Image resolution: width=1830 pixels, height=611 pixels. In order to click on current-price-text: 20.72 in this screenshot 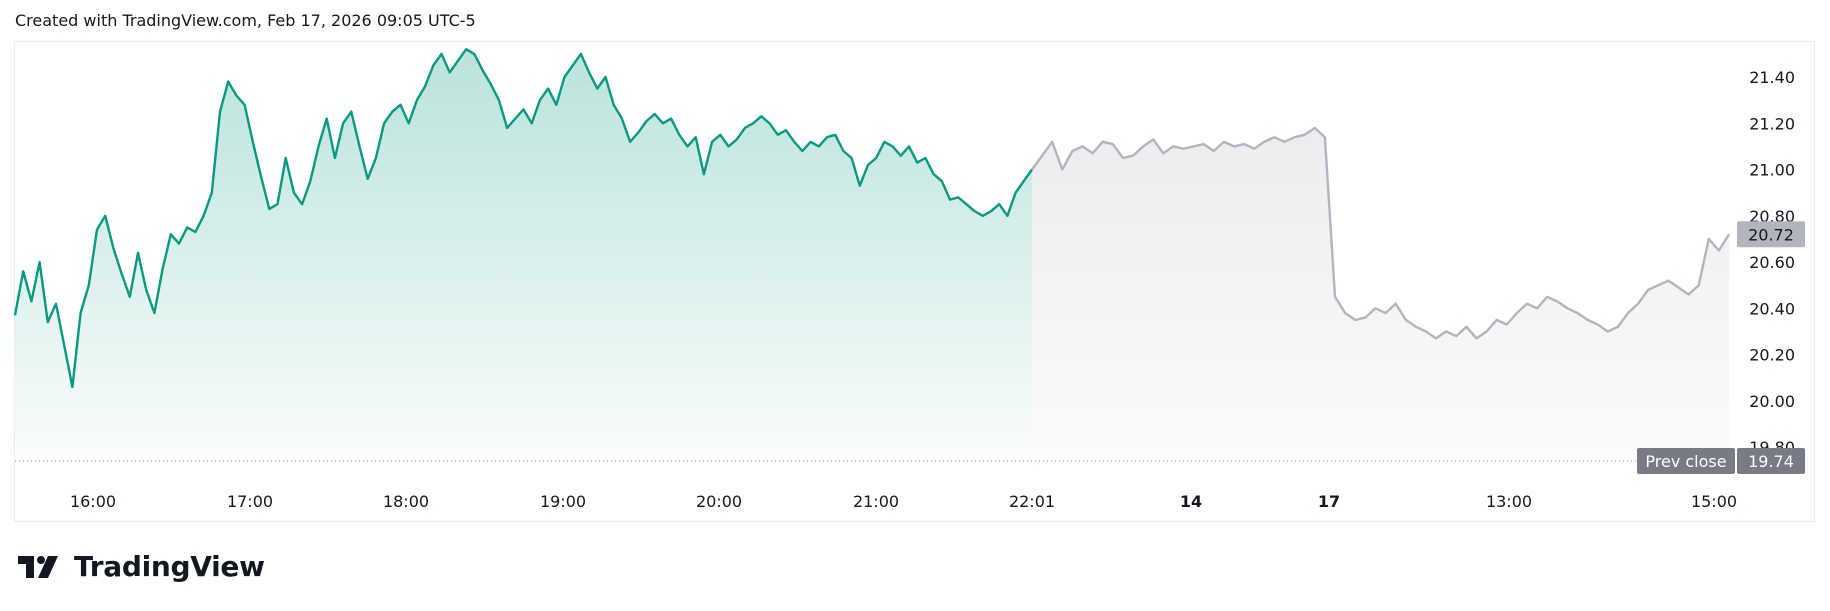, I will do `click(1771, 234)`.